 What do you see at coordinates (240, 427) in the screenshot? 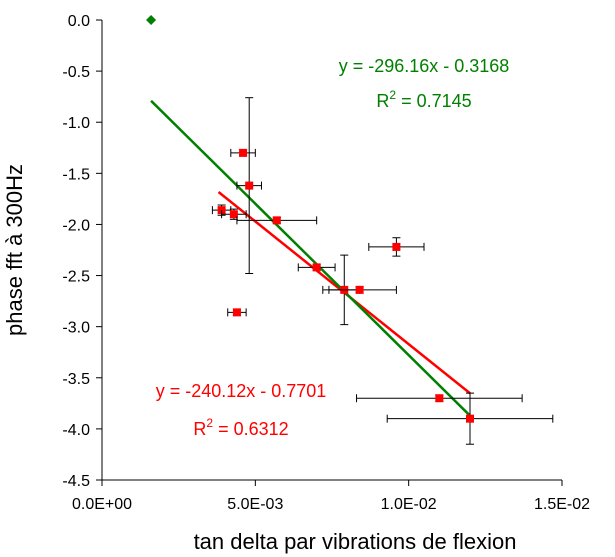
I see `red-trend-r2: R2 = 0.6312` at bounding box center [240, 427].